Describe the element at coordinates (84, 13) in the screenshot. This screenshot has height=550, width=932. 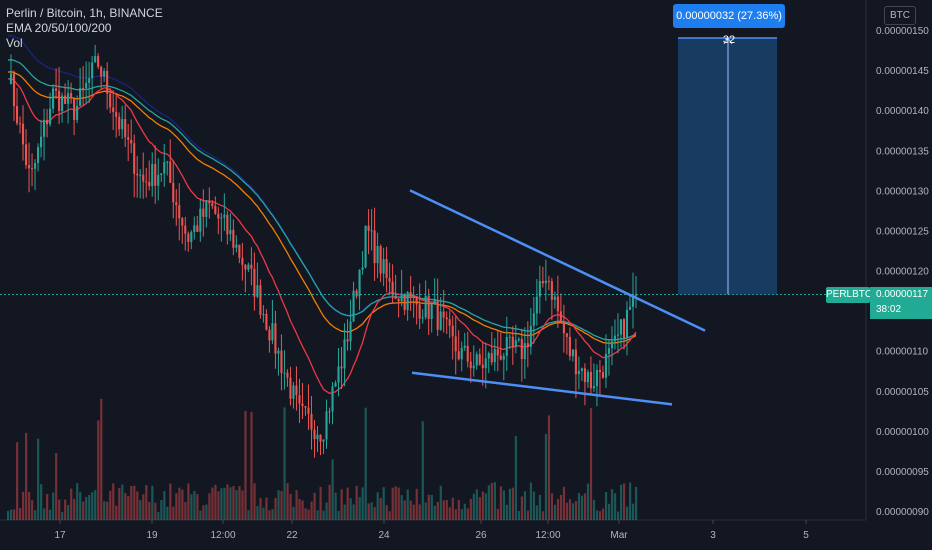
I see `symbol-title: Perlin / Bitcoin, 1h, BINANCE` at that location.